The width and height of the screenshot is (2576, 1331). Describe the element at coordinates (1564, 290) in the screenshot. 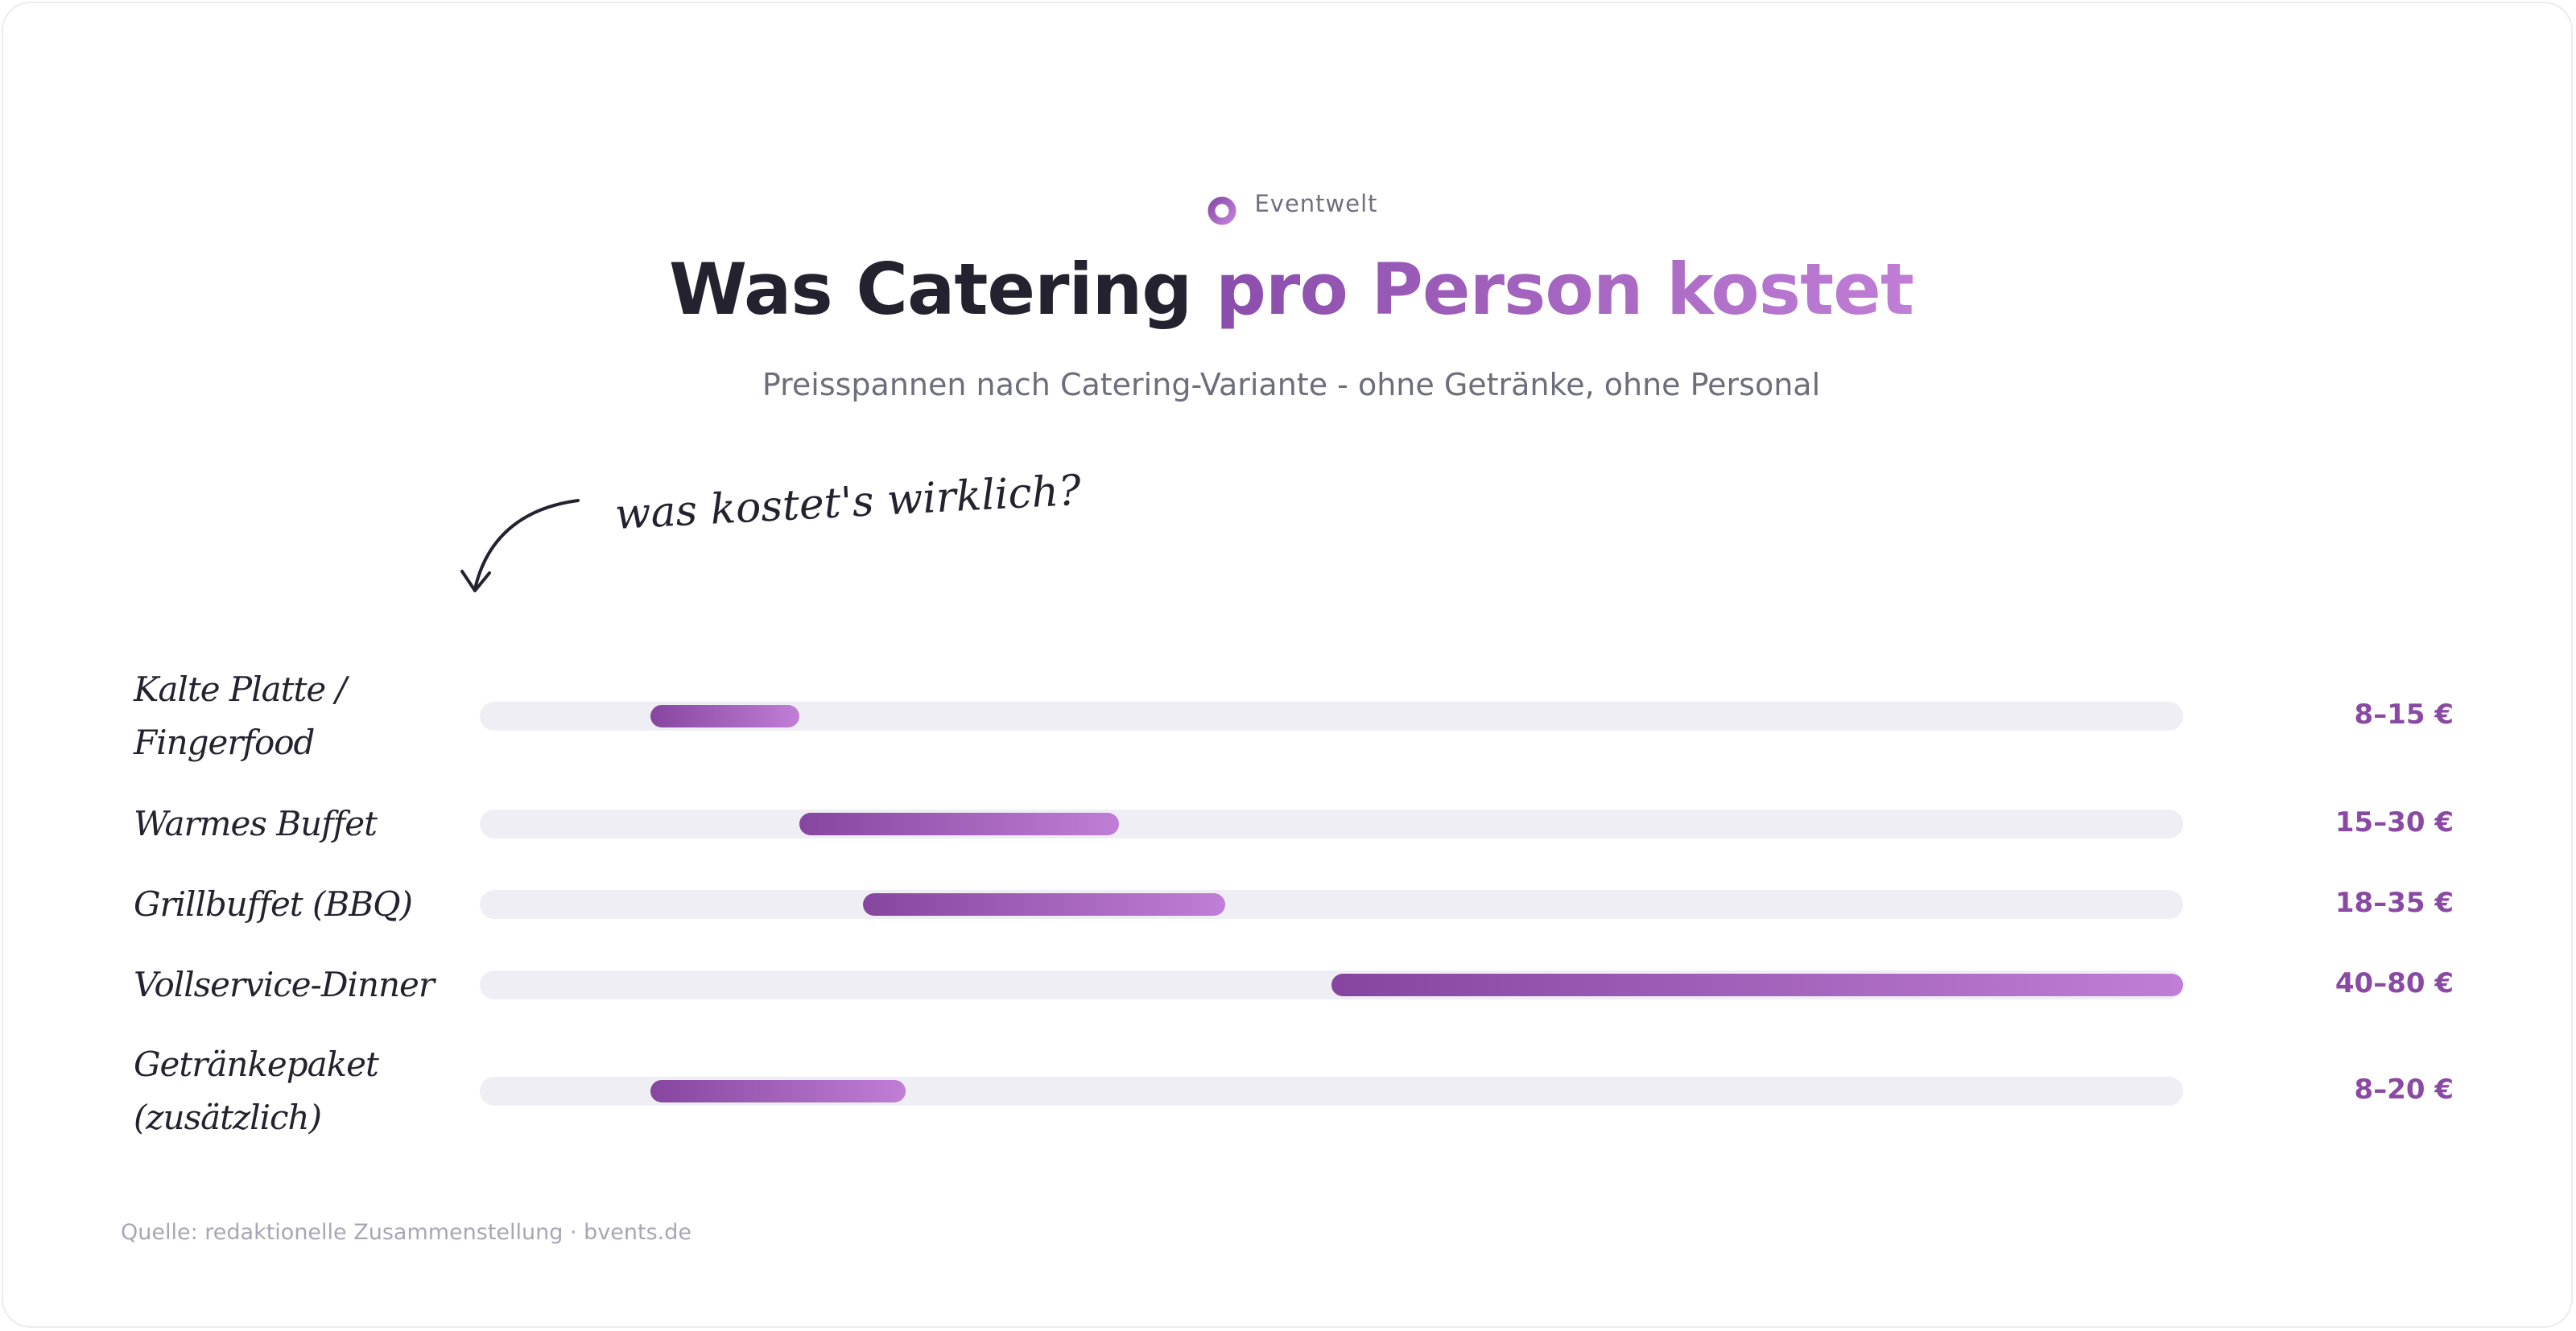

I see `title-accent: pro Person kostet` at that location.